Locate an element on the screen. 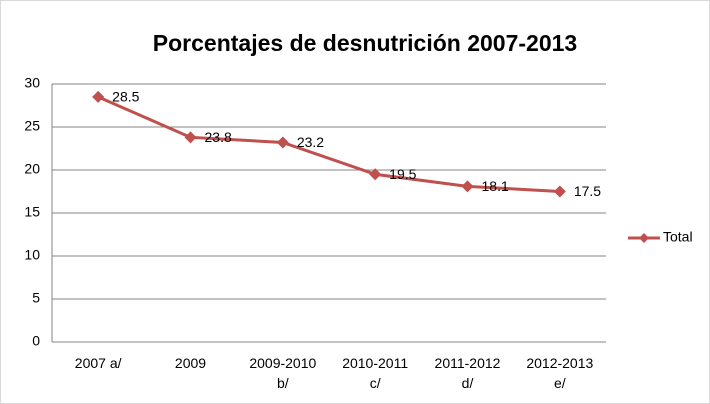 Image resolution: width=710 pixels, height=404 pixels. data-label: 23.8 is located at coordinates (218, 137).